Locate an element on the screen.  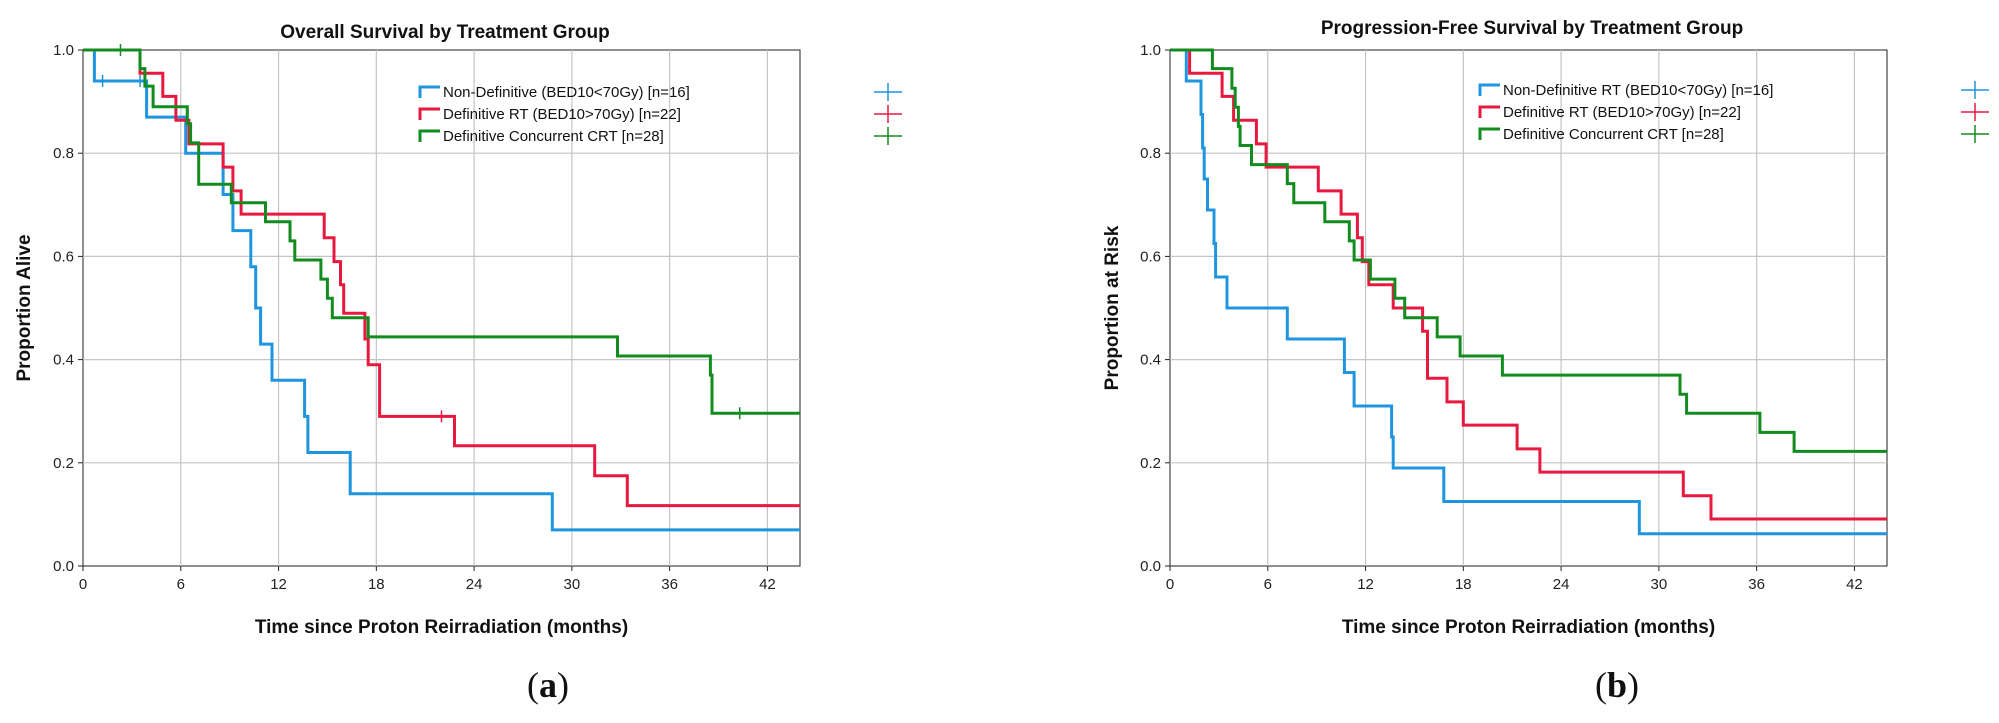
y-axis-label: Proportion Alive is located at coordinates (24, 307).